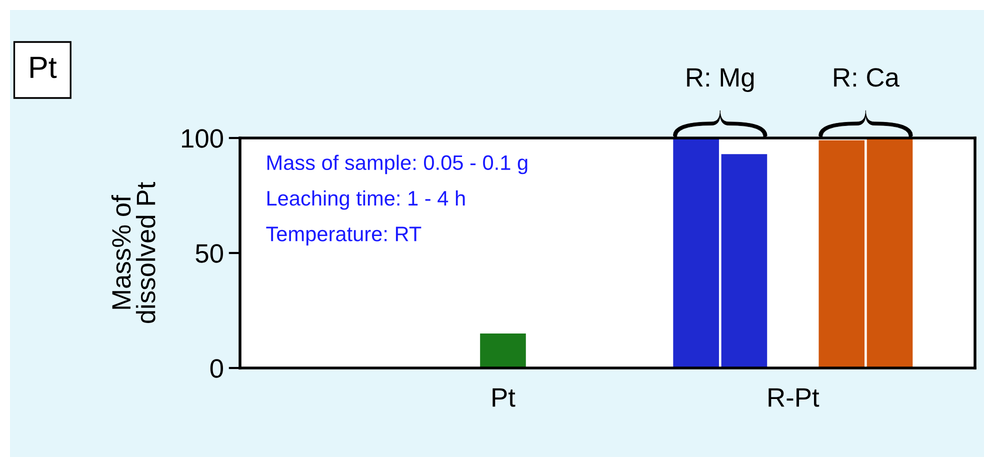  What do you see at coordinates (43, 67) in the screenshot?
I see `chart-title: Pt` at bounding box center [43, 67].